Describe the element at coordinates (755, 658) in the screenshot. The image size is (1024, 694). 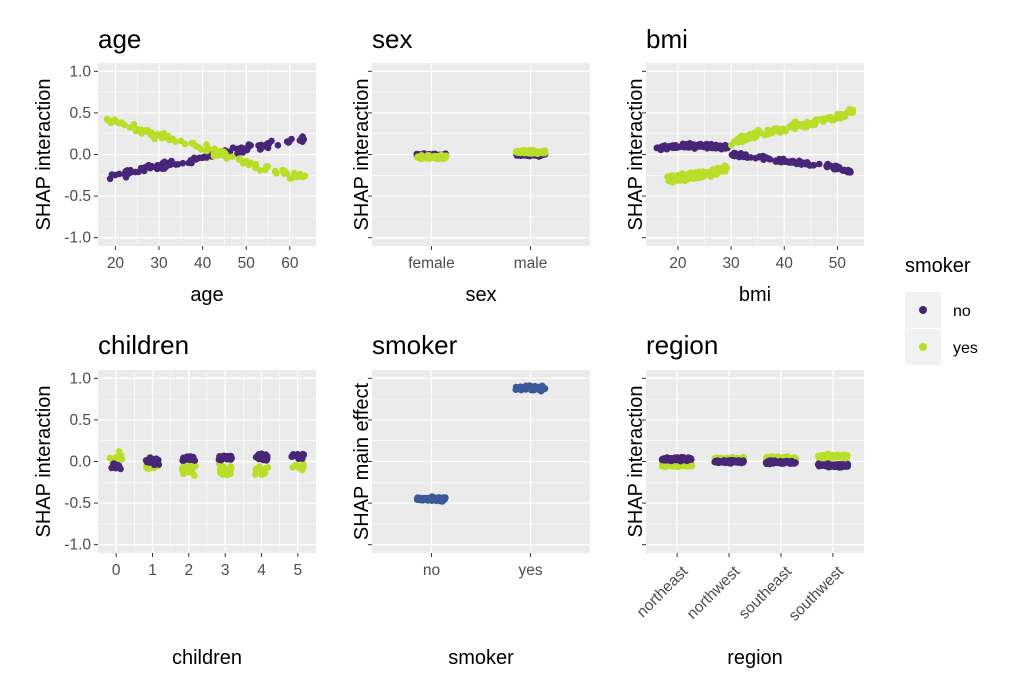
I see `x-axis-label: region` at that location.